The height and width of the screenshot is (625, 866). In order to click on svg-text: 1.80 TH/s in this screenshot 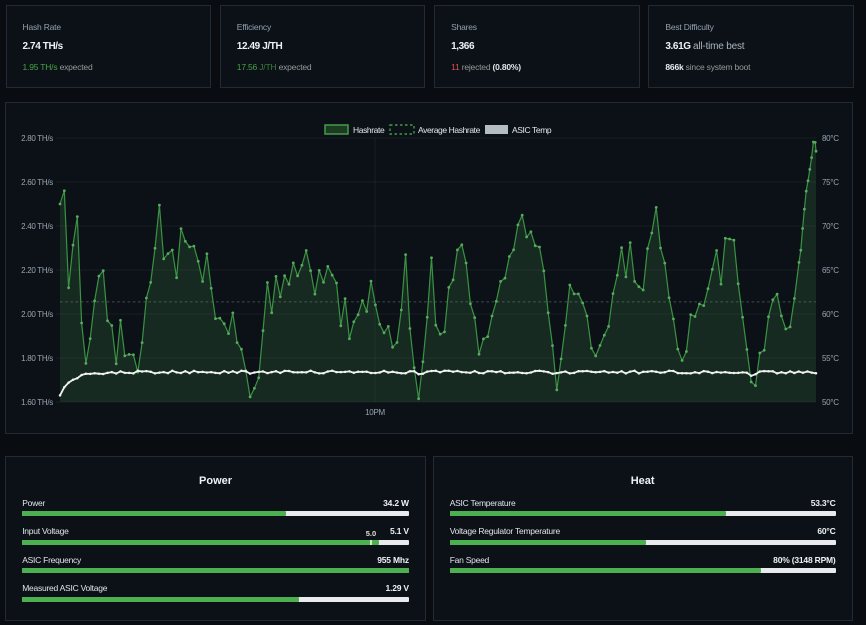, I will do `click(37, 358)`.